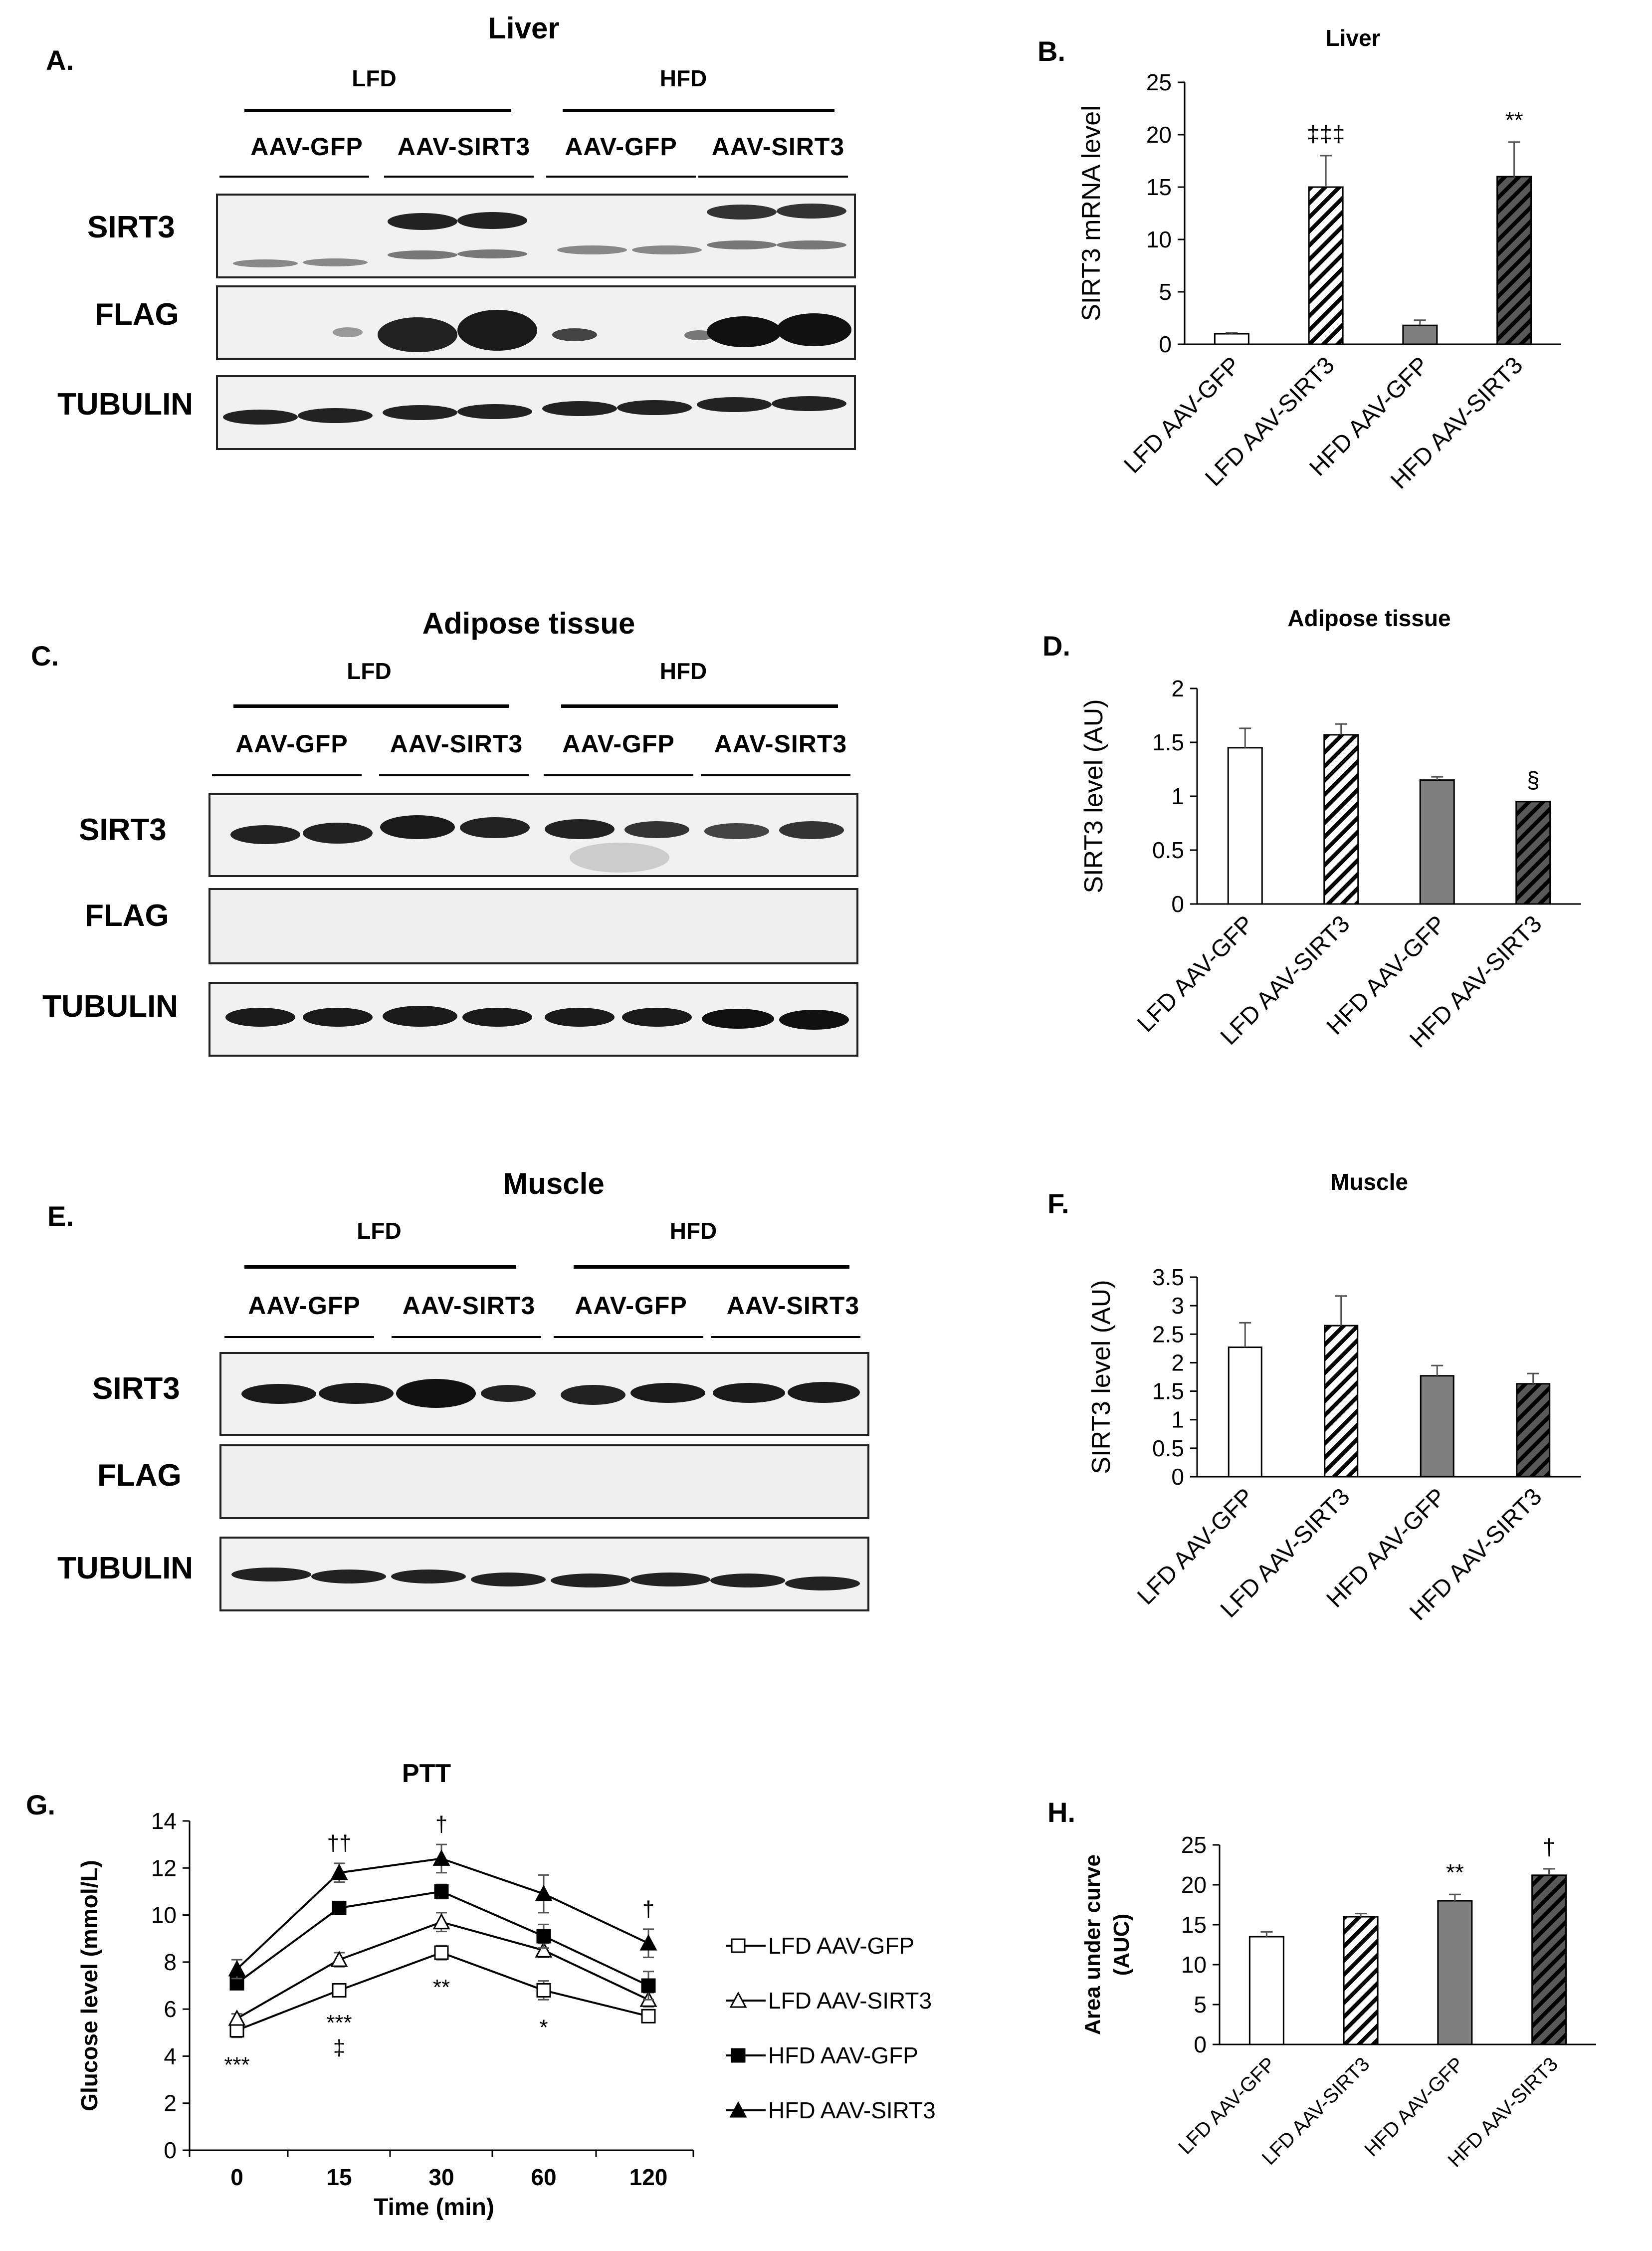 The image size is (1652, 2251). What do you see at coordinates (1194, 1885) in the screenshot?
I see `y-tick-label: 20` at bounding box center [1194, 1885].